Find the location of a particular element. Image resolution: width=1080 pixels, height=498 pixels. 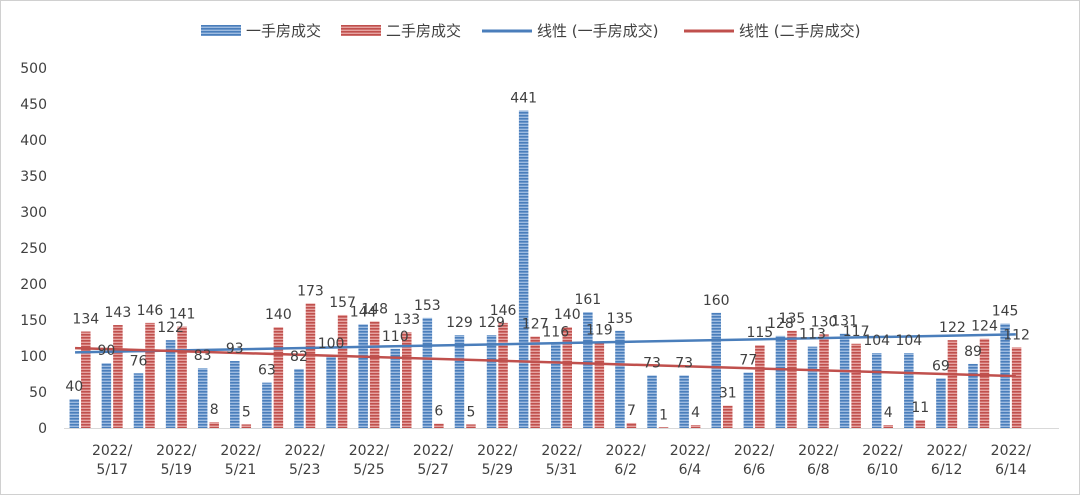

data-label: 6 is located at coordinates (438, 412).